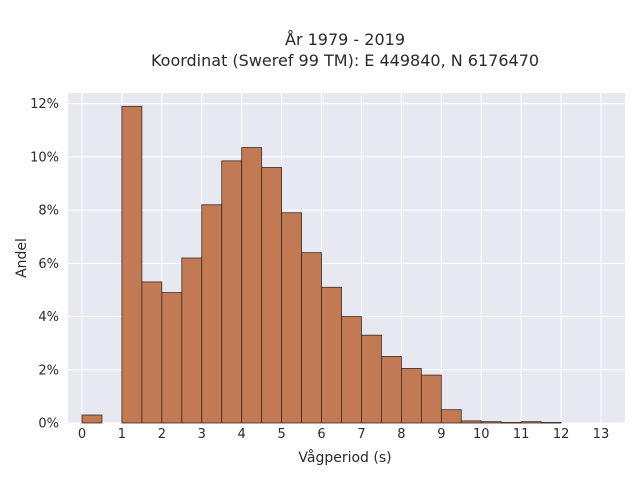  I want to click on y-axis-label: Andel, so click(22, 258).